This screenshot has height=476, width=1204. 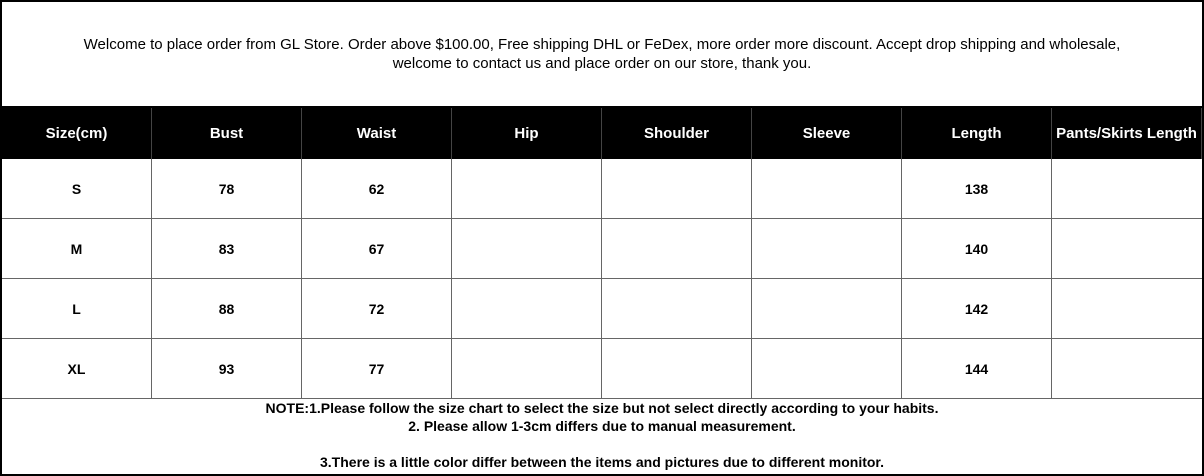 I want to click on column-header: Shoulder, so click(x=677, y=133).